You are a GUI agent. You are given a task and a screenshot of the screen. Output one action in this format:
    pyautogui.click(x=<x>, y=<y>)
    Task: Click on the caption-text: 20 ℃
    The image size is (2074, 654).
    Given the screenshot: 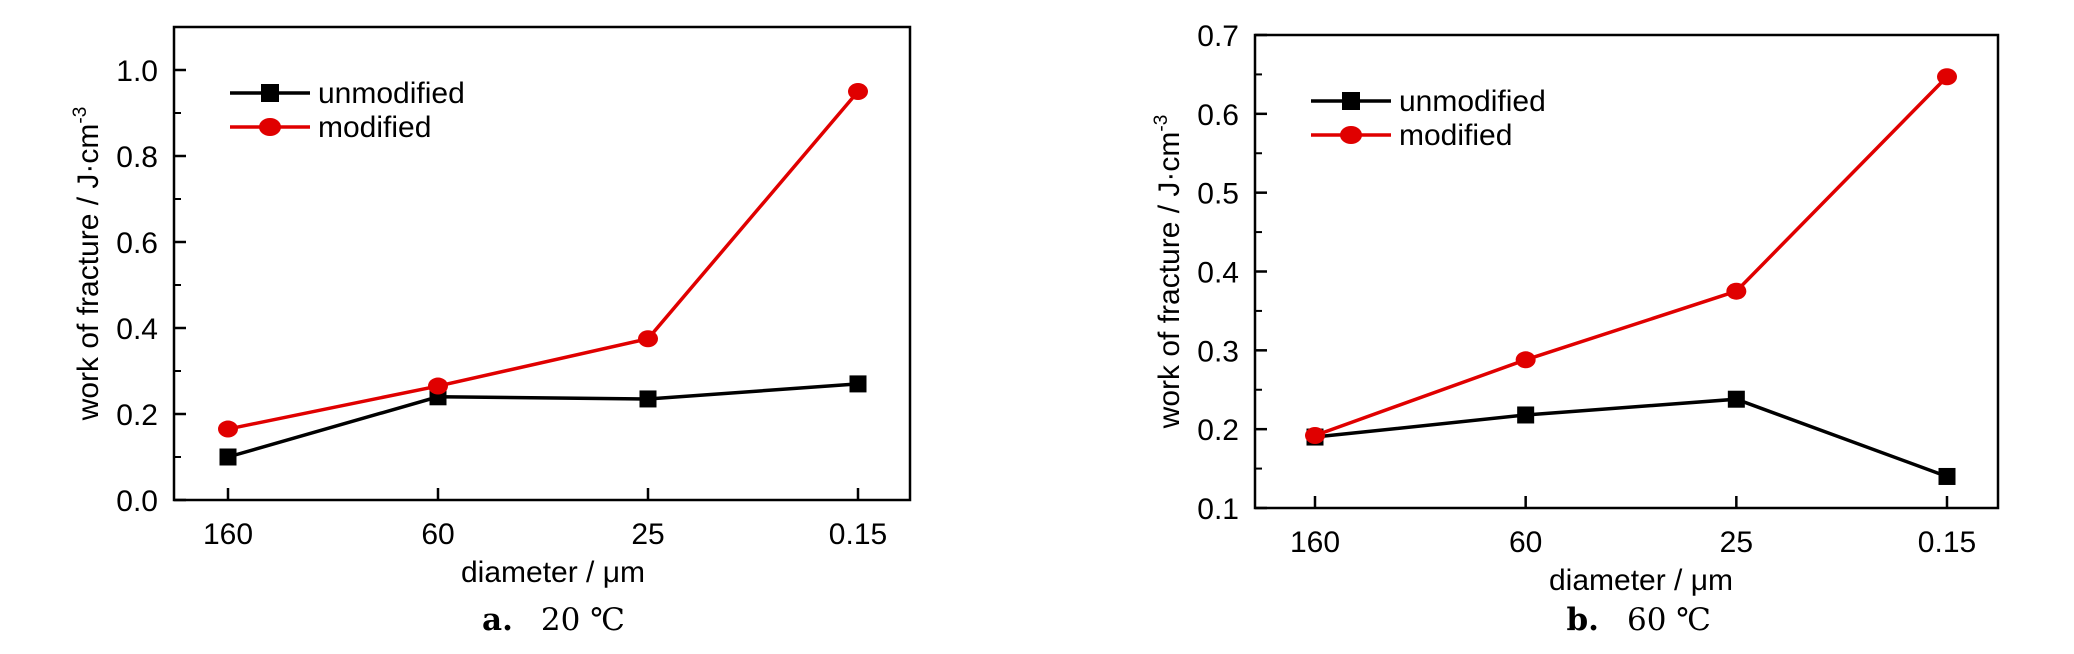 What is the action you would take?
    pyautogui.click(x=583, y=620)
    